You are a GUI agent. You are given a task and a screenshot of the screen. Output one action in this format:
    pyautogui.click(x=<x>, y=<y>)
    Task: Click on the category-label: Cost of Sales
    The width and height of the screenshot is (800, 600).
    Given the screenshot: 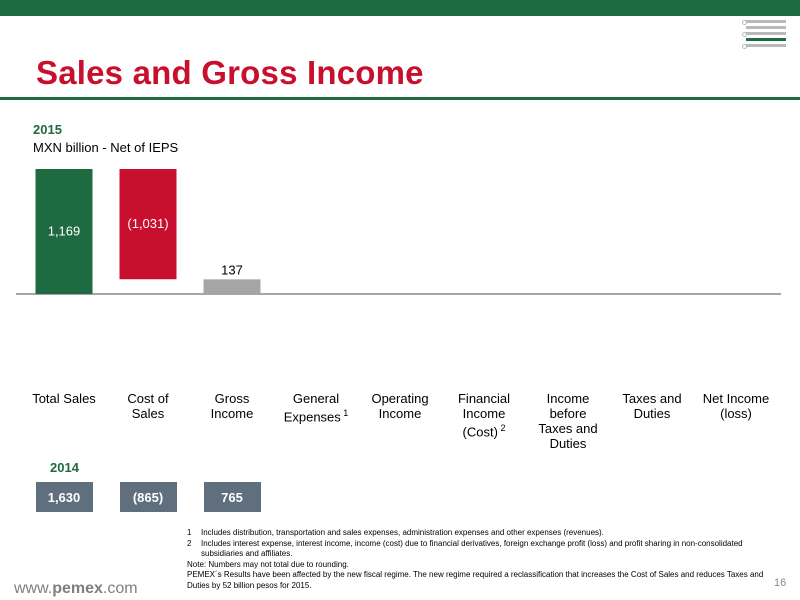 What is the action you would take?
    pyautogui.click(x=148, y=406)
    